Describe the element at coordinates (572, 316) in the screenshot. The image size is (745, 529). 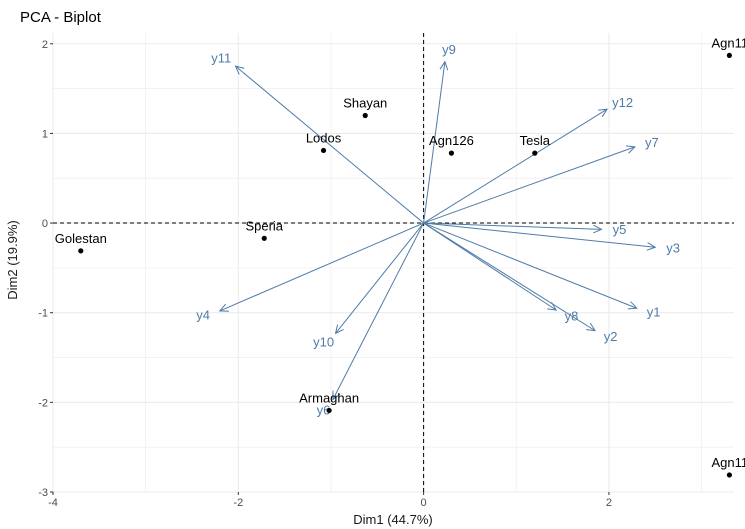
I see `variable-label-y8: y8` at that location.